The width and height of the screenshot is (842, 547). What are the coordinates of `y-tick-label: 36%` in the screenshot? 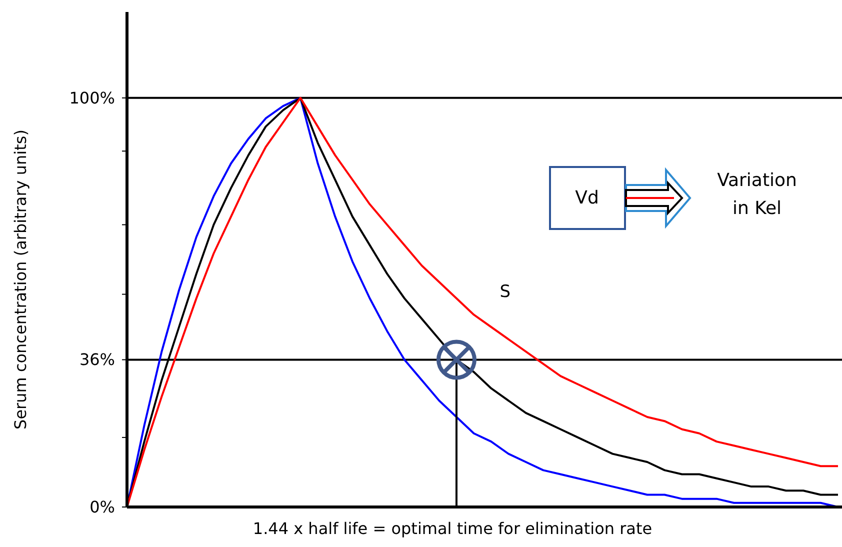 It's located at (97, 360).